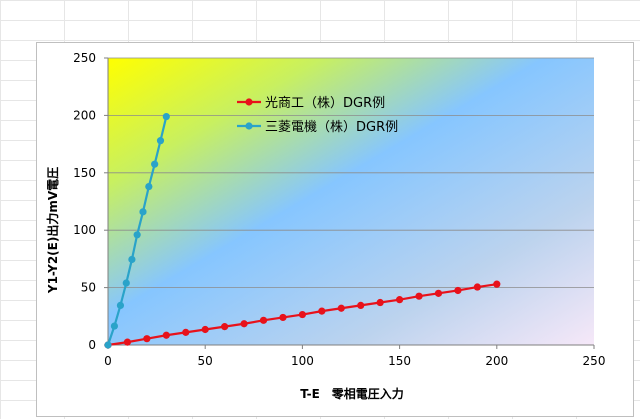 This screenshot has height=419, width=640. Describe the element at coordinates (325, 103) in the screenshot. I see `legend-label-0: 光商工（株）DGR例` at that location.